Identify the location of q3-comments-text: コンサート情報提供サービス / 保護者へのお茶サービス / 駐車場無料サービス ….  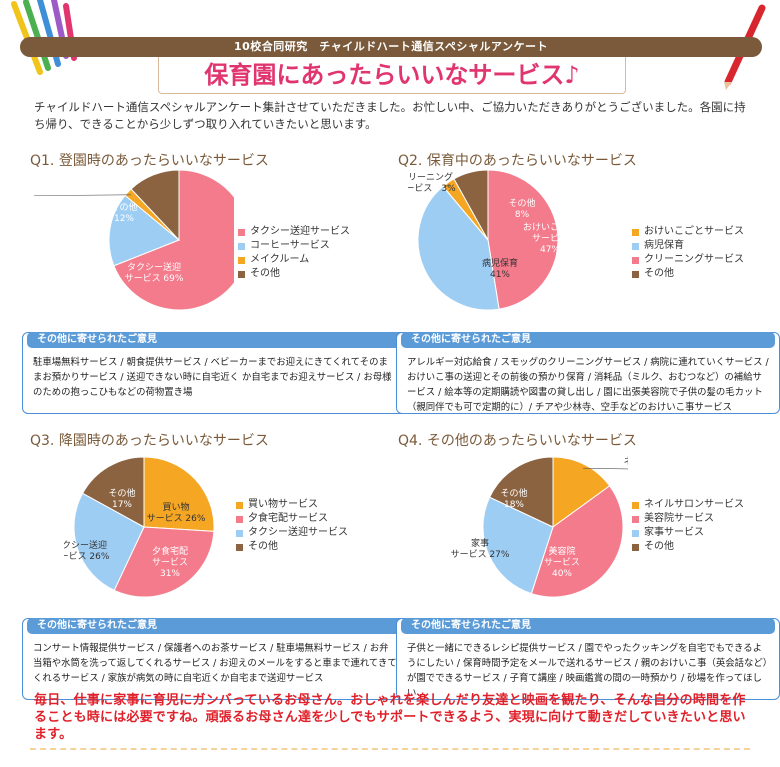
(215, 663).